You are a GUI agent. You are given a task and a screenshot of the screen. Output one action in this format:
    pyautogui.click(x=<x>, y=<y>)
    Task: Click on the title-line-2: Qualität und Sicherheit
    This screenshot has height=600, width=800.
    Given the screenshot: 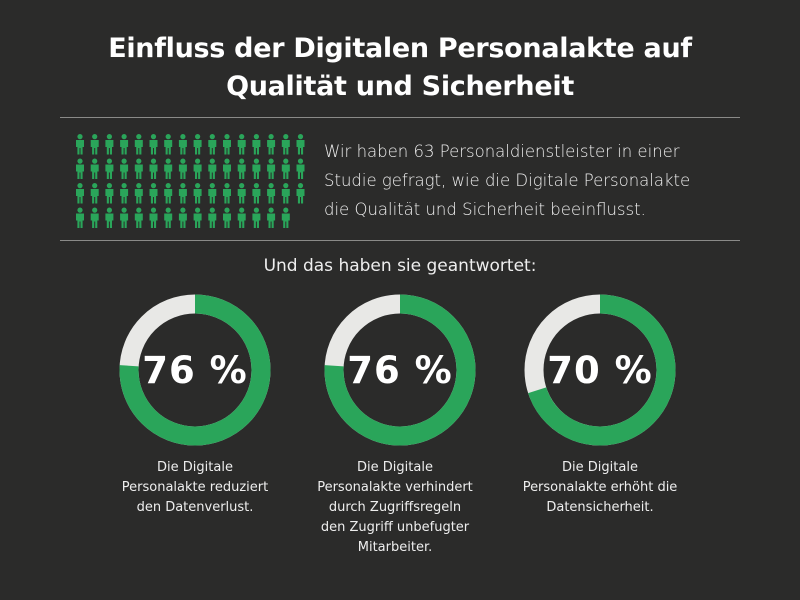 What is the action you would take?
    pyautogui.click(x=400, y=86)
    